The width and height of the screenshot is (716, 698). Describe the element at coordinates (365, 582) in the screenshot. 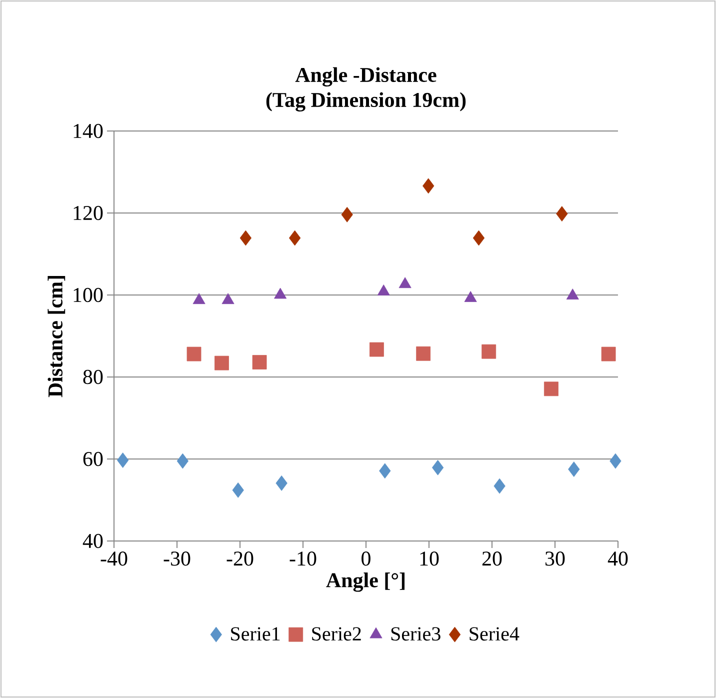

I see `x-axis-title: Angle [°]` at that location.